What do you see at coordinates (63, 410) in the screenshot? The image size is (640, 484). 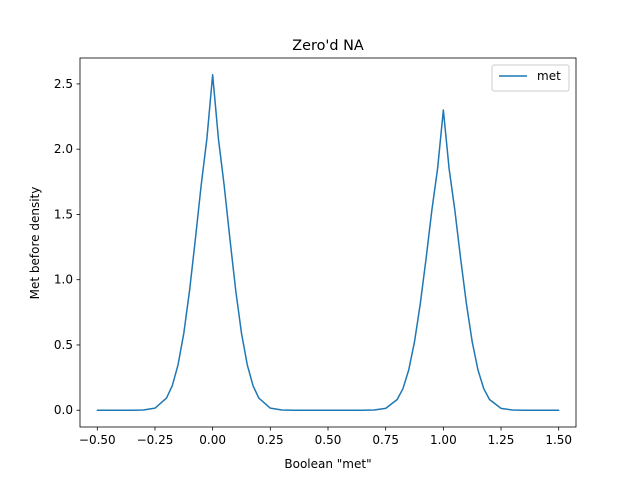 I see `y-tick-label: 0.0` at bounding box center [63, 410].